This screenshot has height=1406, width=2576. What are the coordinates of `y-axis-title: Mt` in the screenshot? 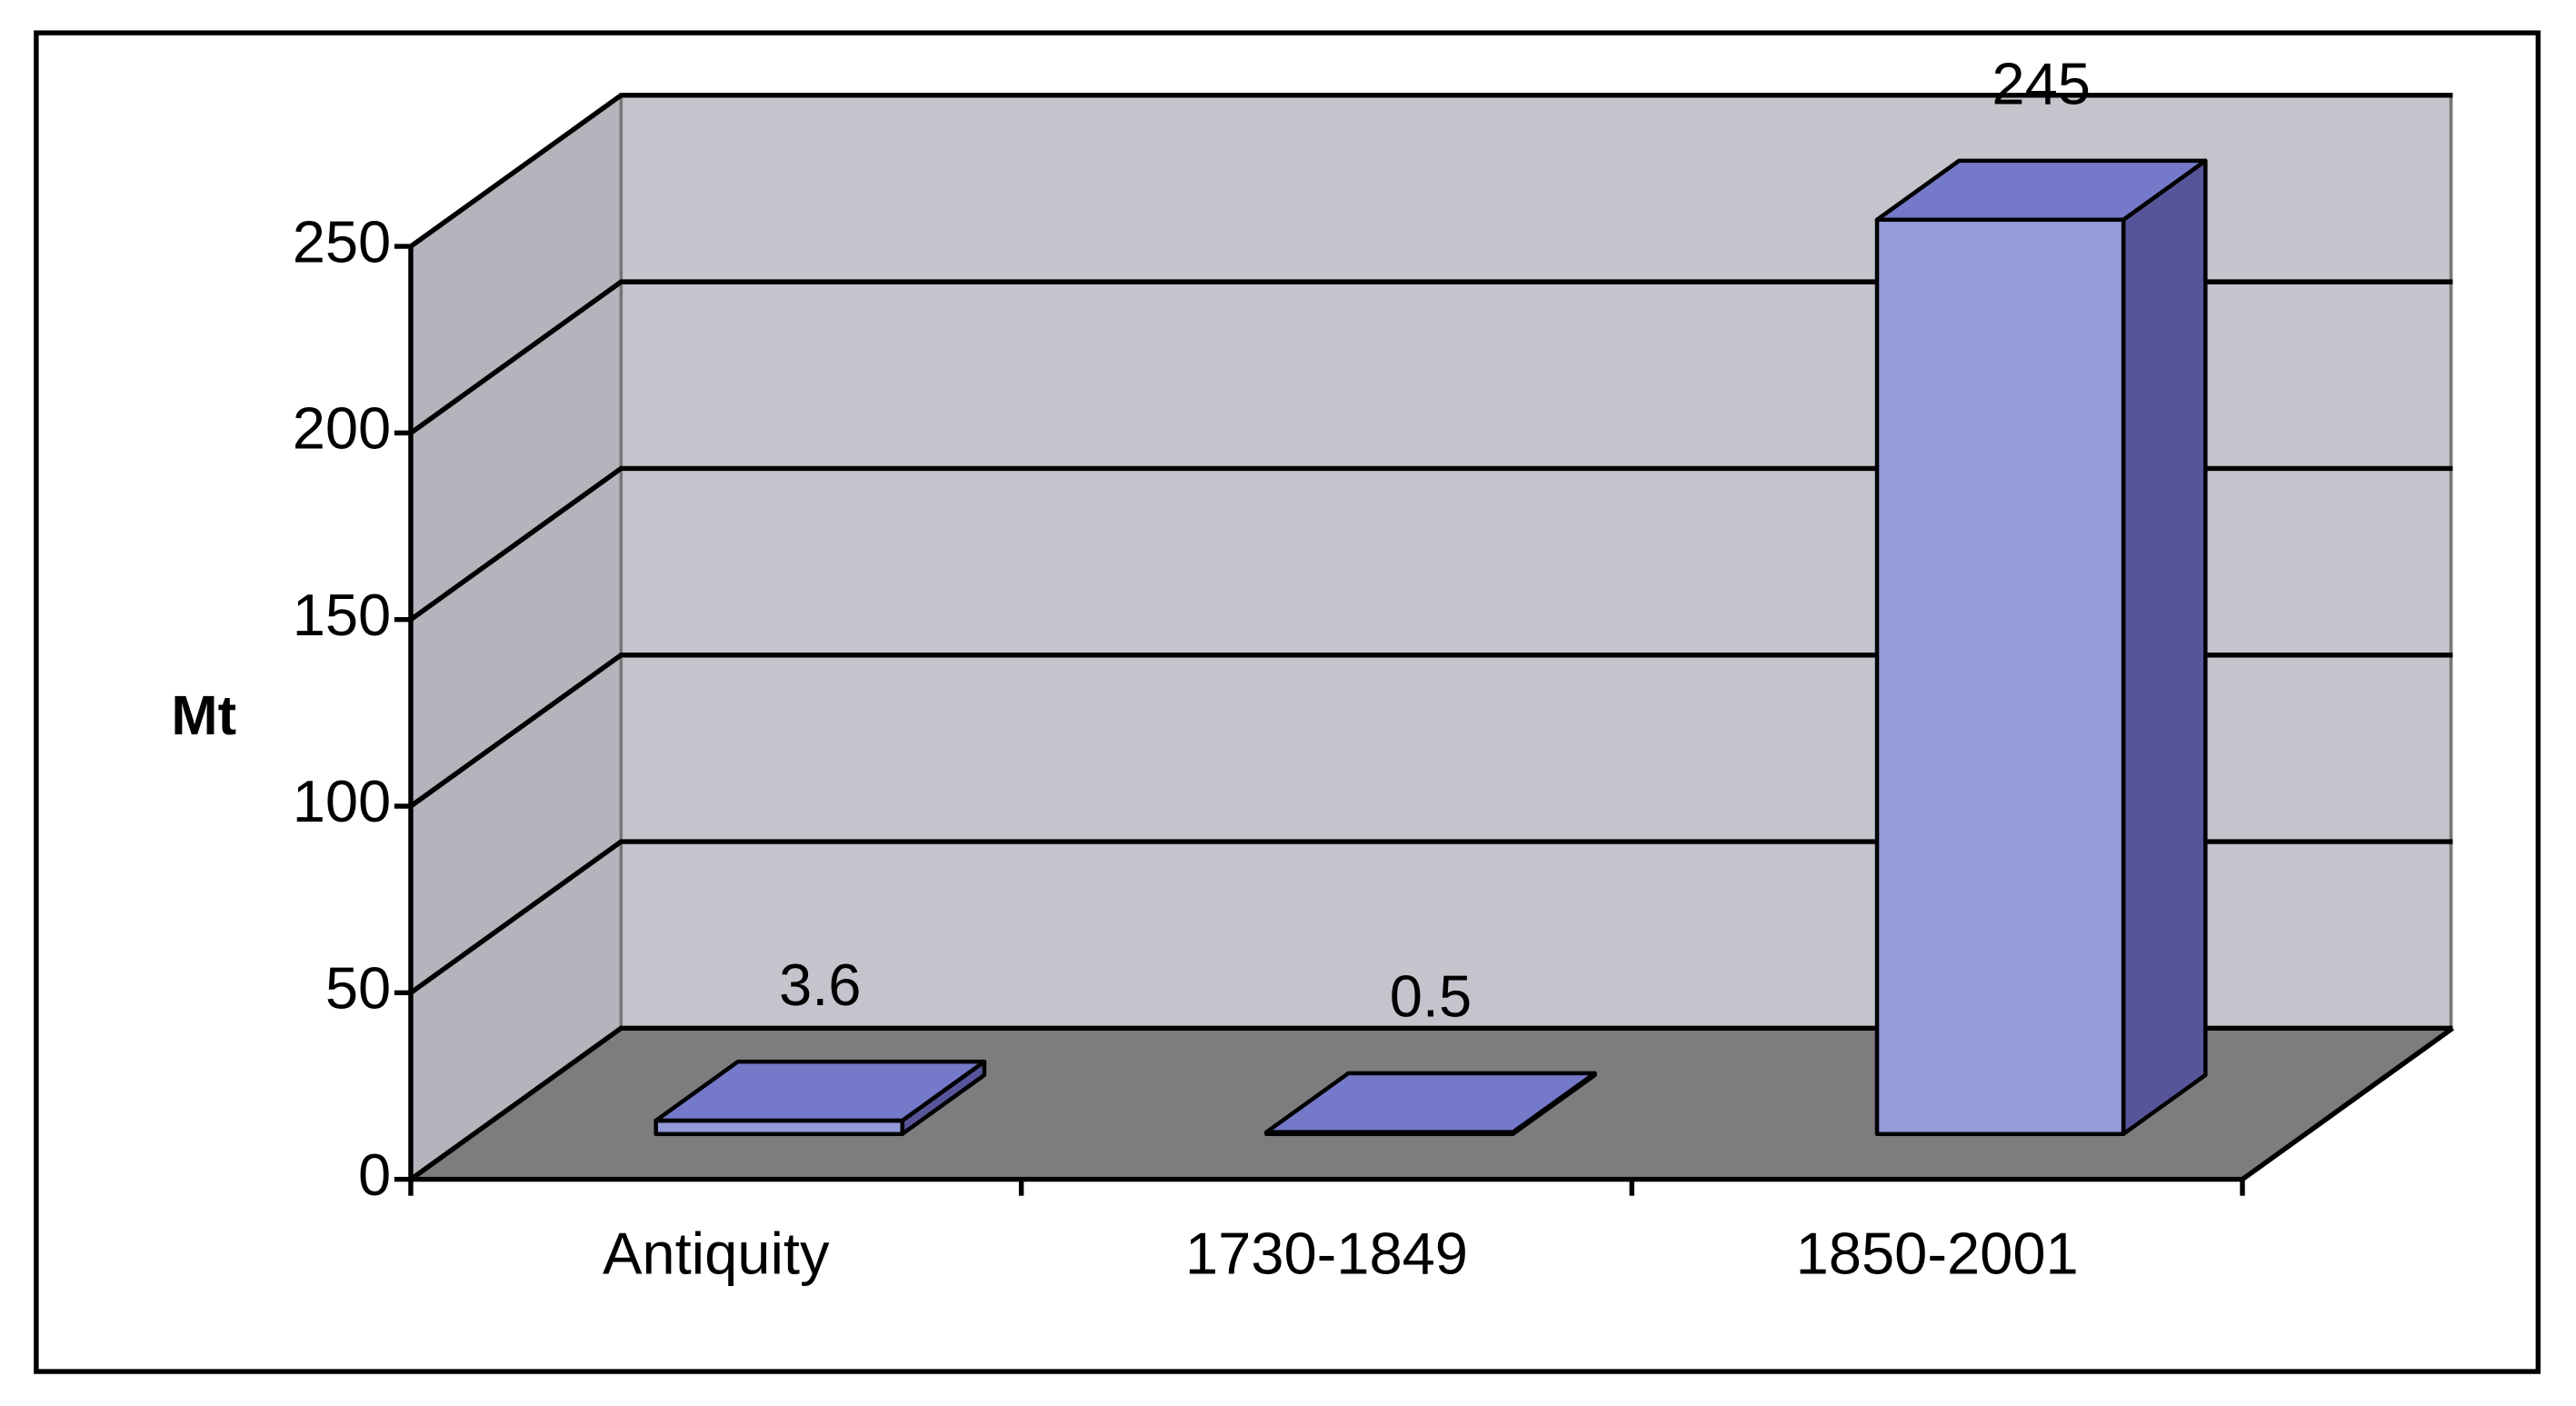 It's located at (203, 715).